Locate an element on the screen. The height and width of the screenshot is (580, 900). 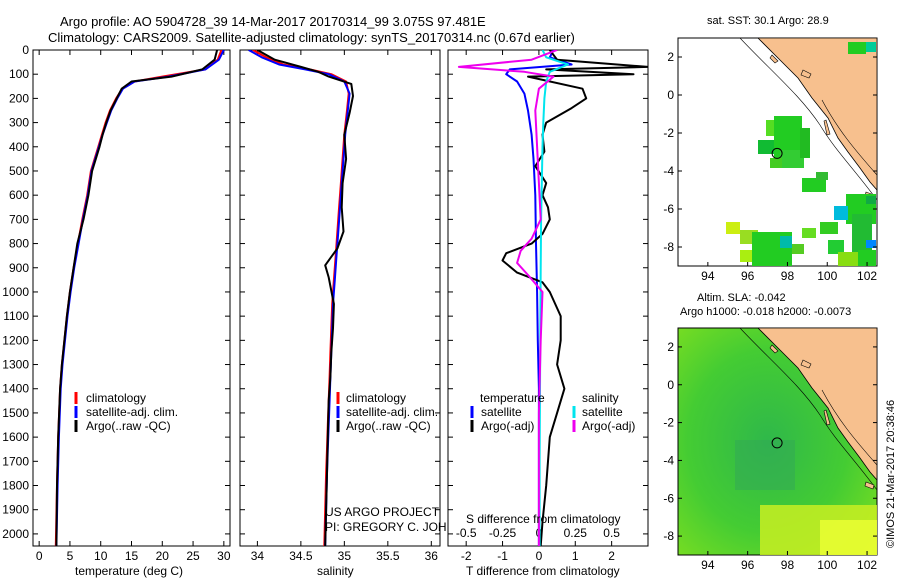
legend-temperature-header: temperature is located at coordinates (512, 398).